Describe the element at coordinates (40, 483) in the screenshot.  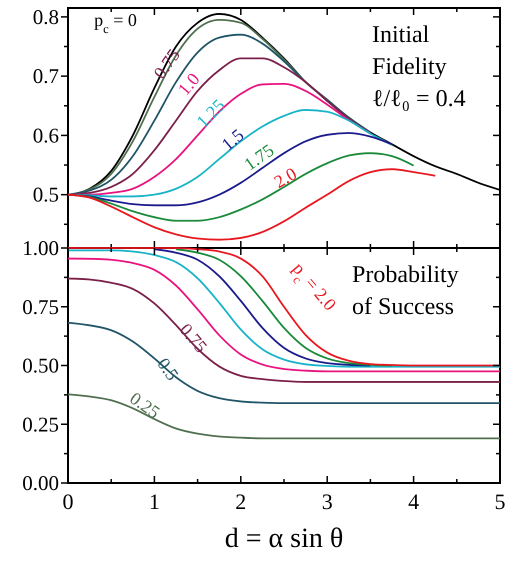
I see `y-tick-label: 0.00` at that location.